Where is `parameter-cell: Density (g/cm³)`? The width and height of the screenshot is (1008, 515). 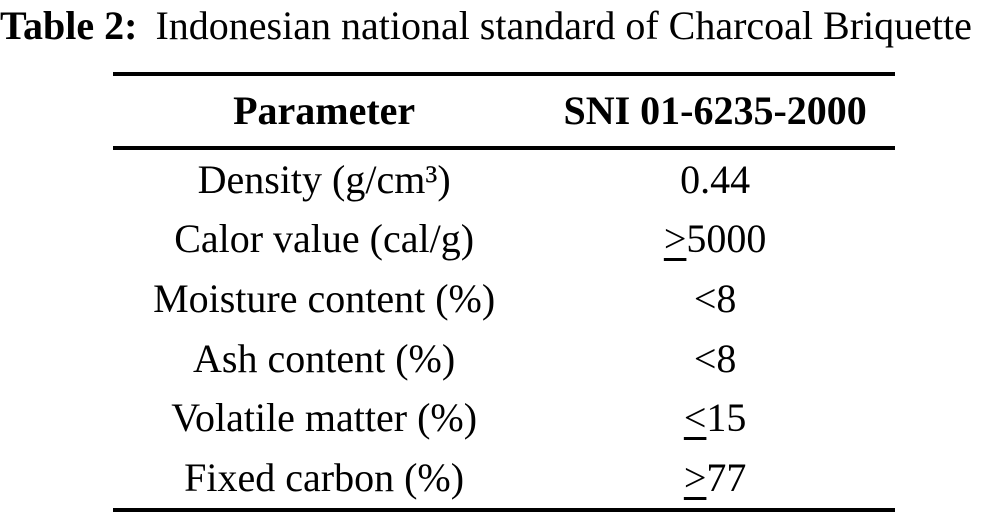
parameter-cell: Density (g/cm³) is located at coordinates (324, 179).